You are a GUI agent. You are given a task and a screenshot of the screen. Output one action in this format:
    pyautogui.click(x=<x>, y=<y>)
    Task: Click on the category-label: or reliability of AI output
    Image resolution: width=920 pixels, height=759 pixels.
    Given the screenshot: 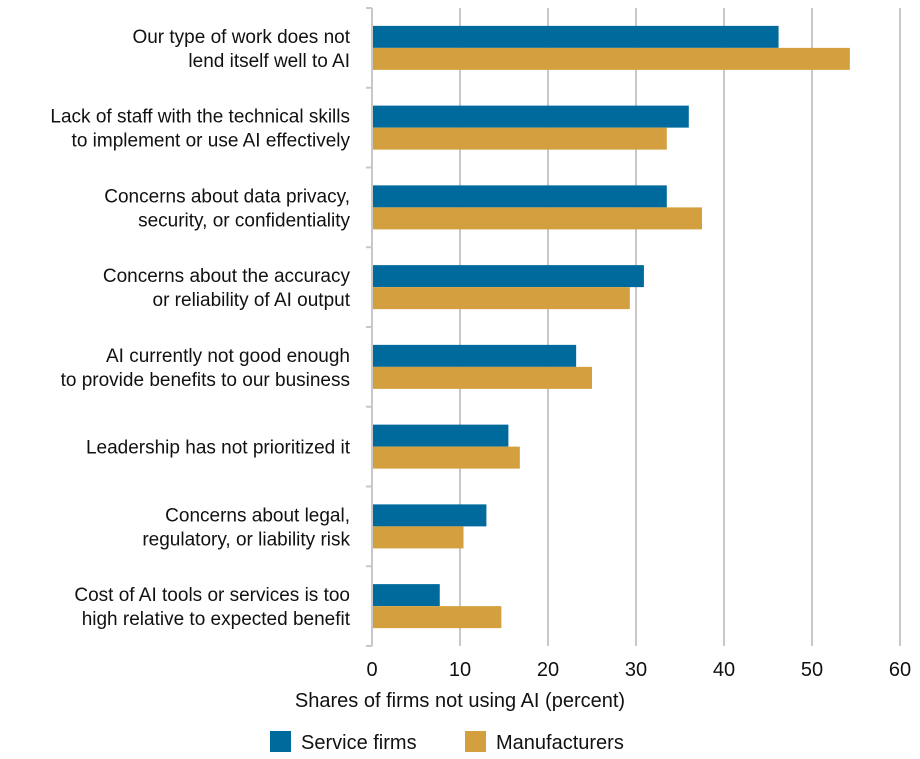 What is the action you would take?
    pyautogui.click(x=252, y=300)
    